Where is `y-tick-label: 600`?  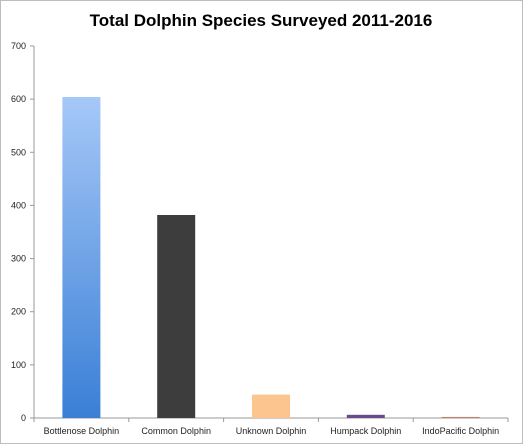
y-tick-label: 600 is located at coordinates (18, 99).